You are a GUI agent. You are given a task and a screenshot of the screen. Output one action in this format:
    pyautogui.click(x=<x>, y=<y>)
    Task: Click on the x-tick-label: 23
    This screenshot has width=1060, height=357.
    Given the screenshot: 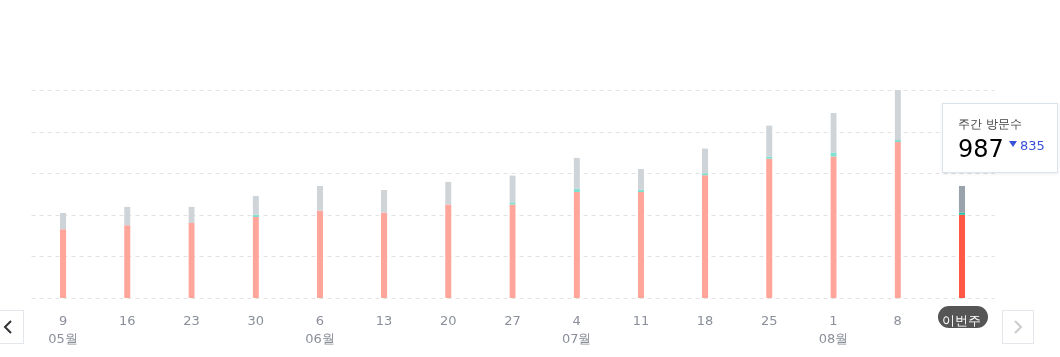 What is the action you would take?
    pyautogui.click(x=191, y=320)
    